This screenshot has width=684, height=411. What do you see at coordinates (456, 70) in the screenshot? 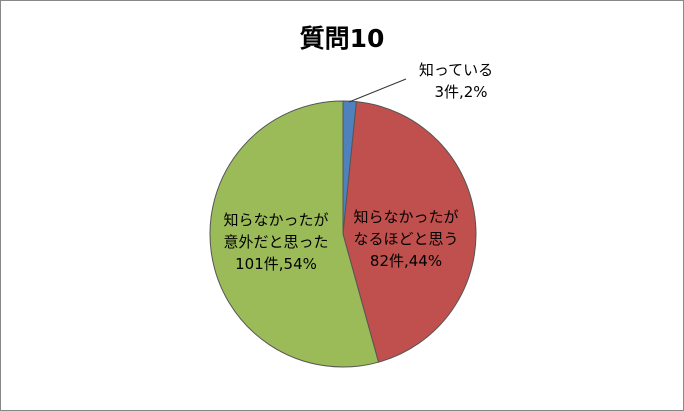
I see `category-label: 知っている` at bounding box center [456, 70].